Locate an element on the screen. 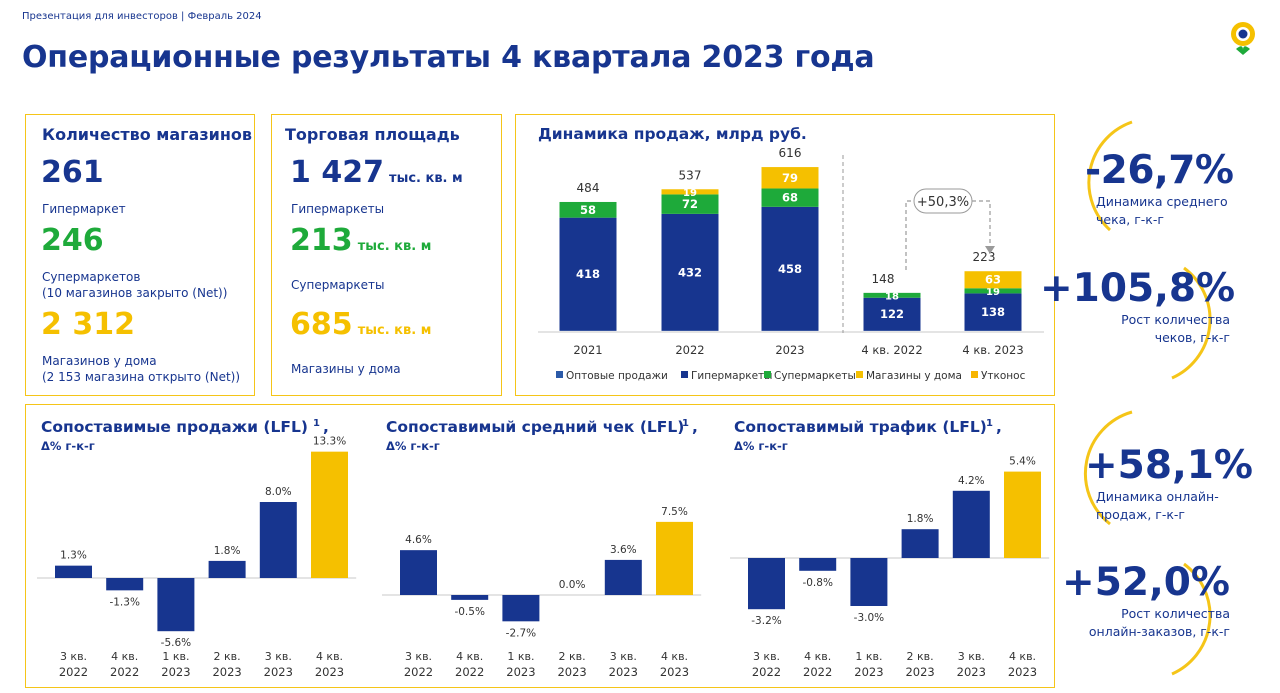 This screenshot has width=1280, height=693. stores-super-value: 246 is located at coordinates (72, 240).